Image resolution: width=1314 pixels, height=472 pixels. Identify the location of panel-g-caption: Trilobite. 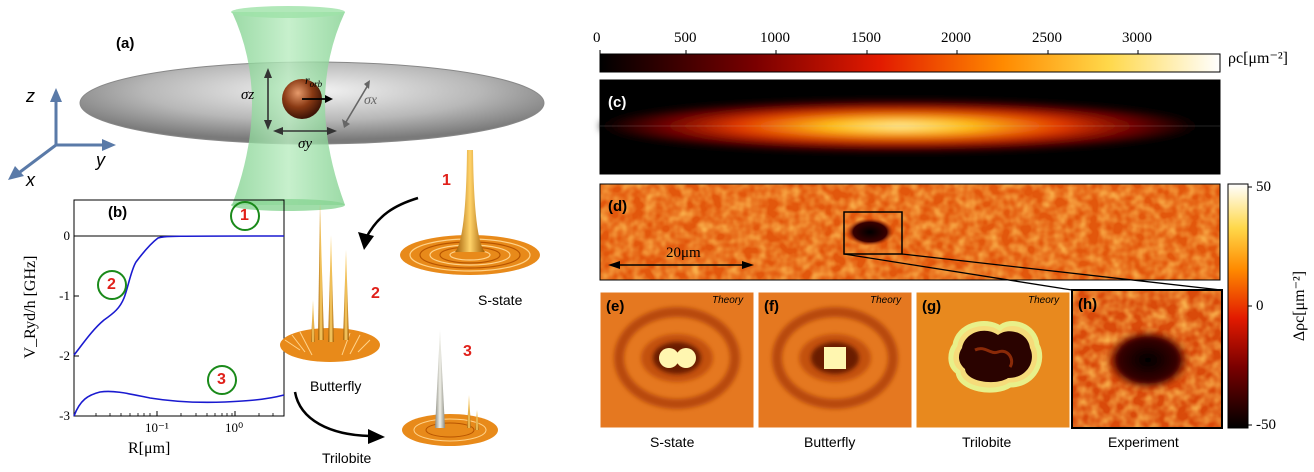
(987, 442).